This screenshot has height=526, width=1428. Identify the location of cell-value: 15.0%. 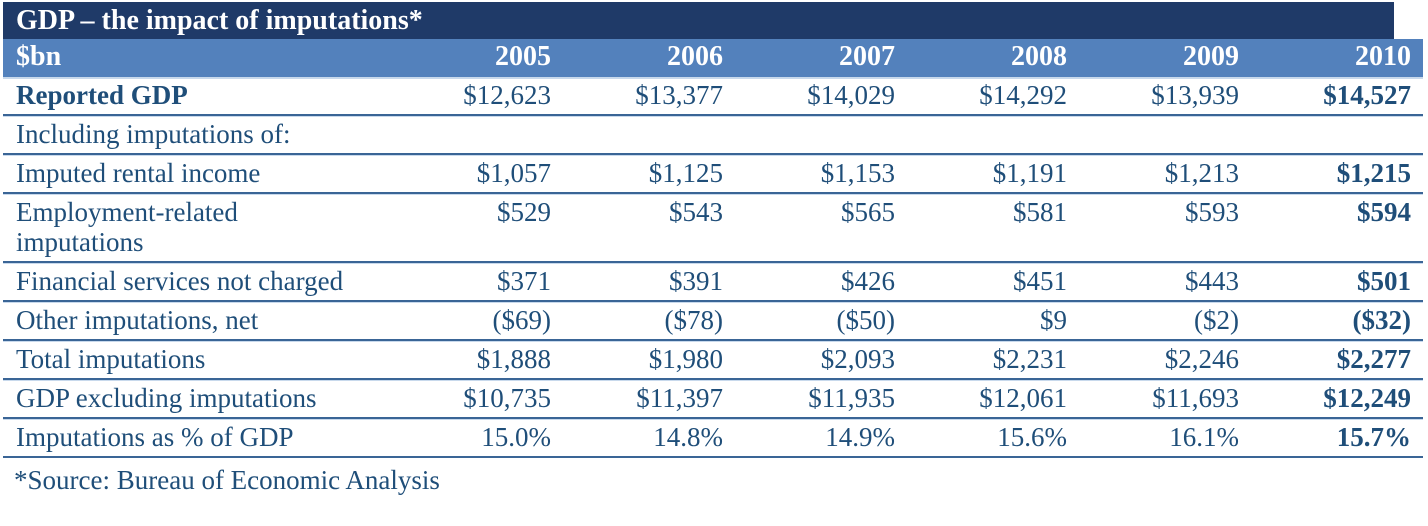
(516, 437).